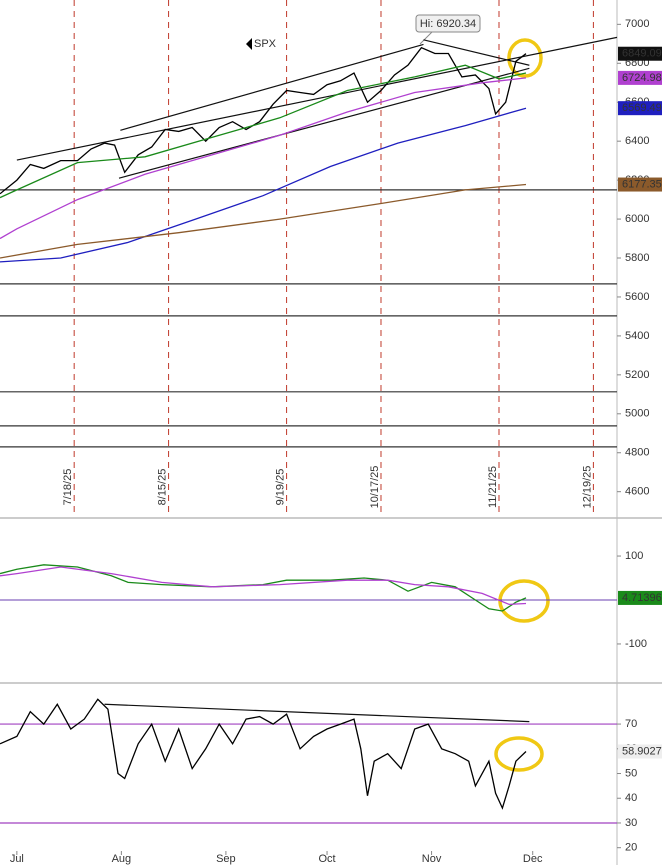 The height and width of the screenshot is (865, 662). I want to click on hi-annotation: Hi: 6920.34, so click(448, 24).